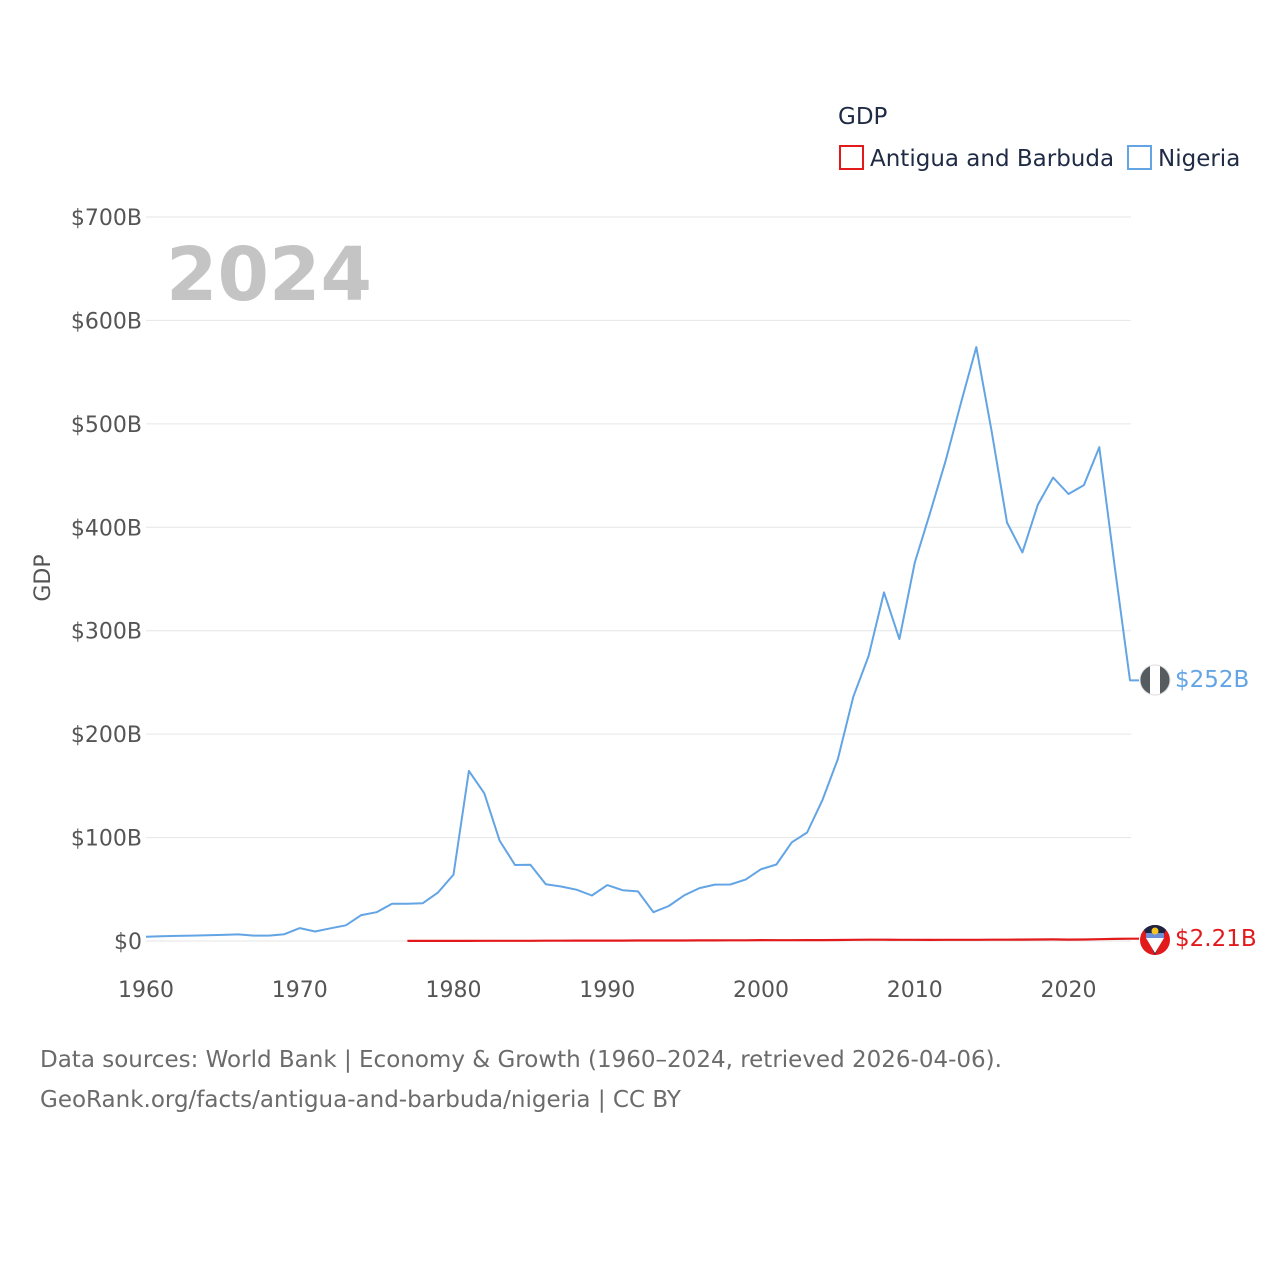 The image size is (1280, 1280). Describe the element at coordinates (106, 425) in the screenshot. I see `y-tick-label: $500B` at that location.